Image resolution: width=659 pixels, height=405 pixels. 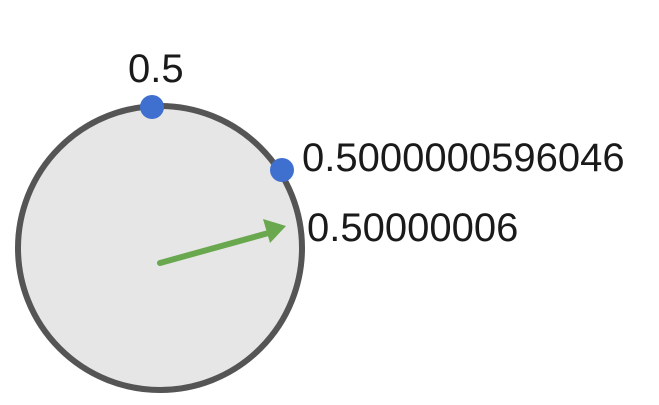 What do you see at coordinates (216, 247) in the screenshot?
I see `direction-arrow` at bounding box center [216, 247].